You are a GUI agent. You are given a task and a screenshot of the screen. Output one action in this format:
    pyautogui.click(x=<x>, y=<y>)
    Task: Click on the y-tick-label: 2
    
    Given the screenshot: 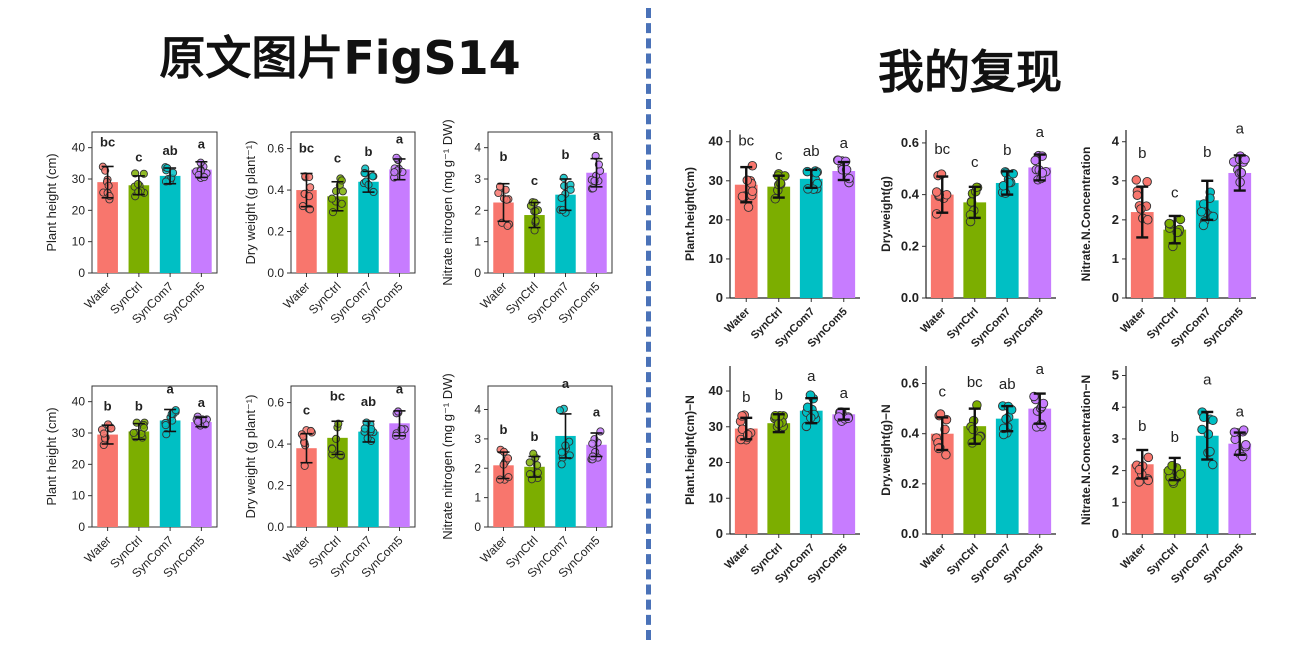 What is the action you would take?
    pyautogui.click(x=477, y=210)
    